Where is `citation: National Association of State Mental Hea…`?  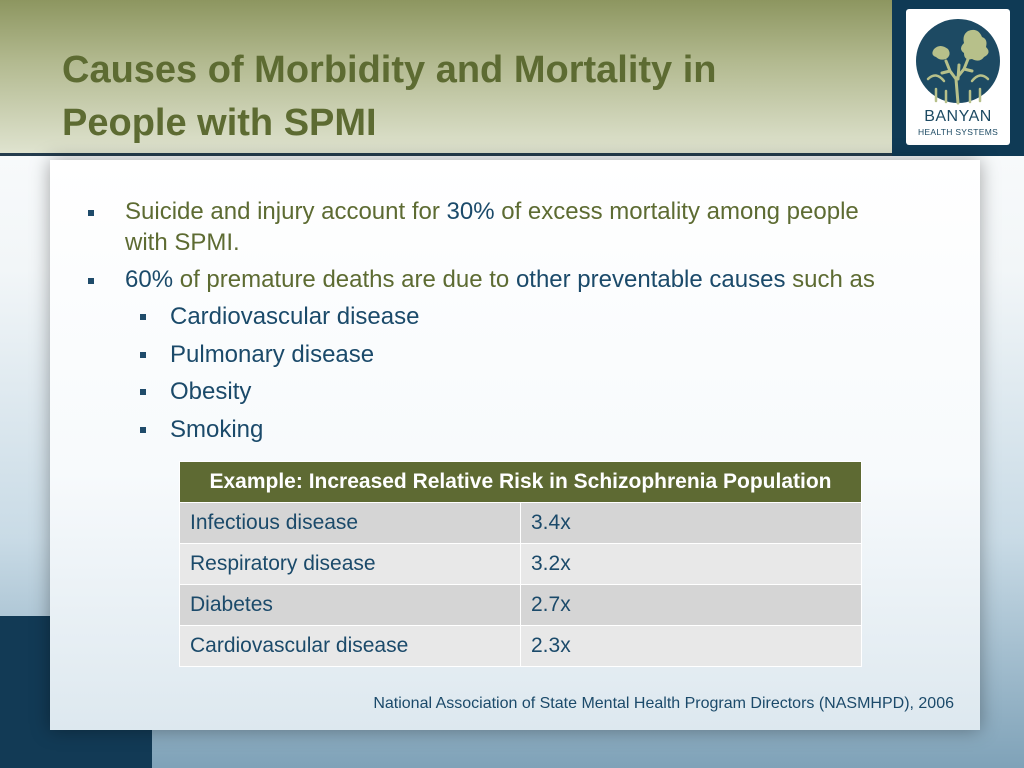
citation: National Association of State Mental Hea… is located at coordinates (663, 703).